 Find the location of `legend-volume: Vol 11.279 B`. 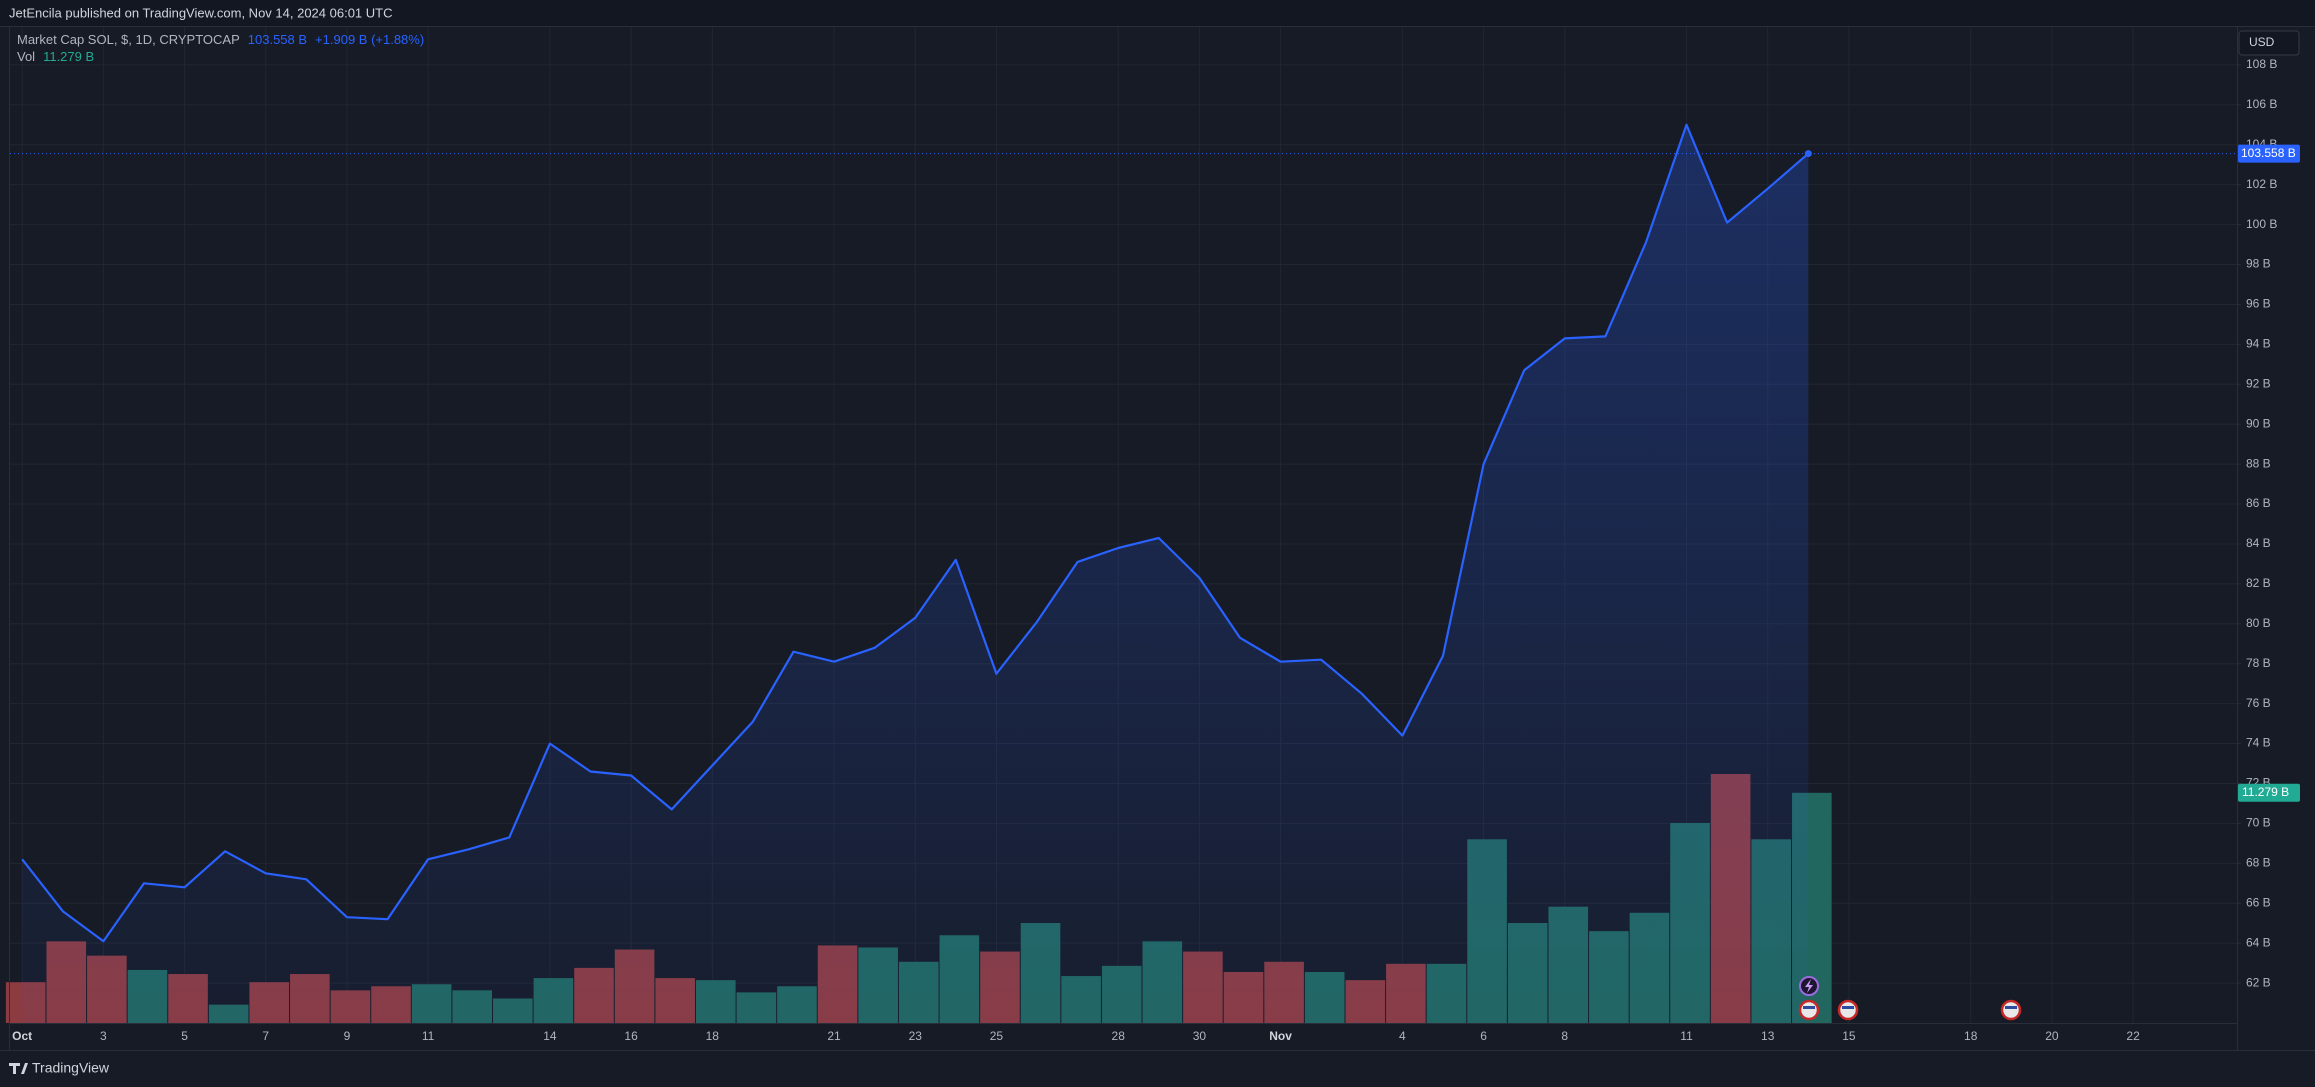

legend-volume: Vol 11.279 B is located at coordinates (55, 56).